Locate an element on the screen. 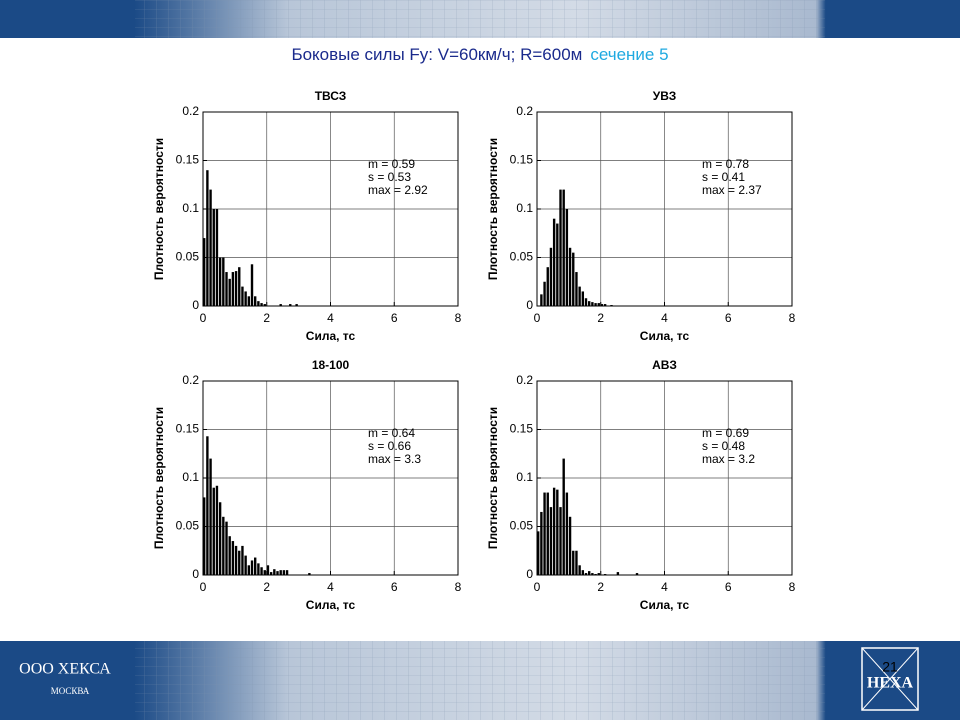  annotation: m = 0.64 is located at coordinates (391, 433).